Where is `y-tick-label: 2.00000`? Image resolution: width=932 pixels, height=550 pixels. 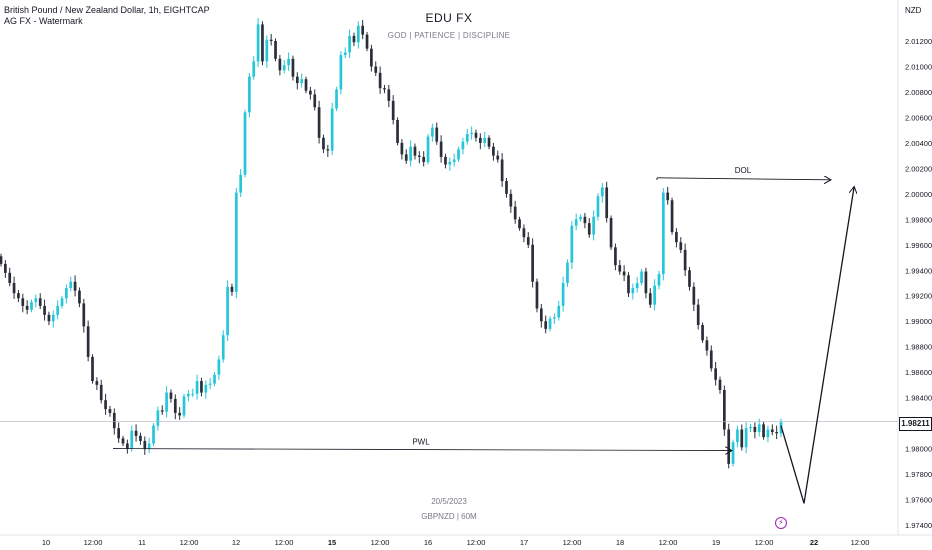 y-tick-label: 2.00000 is located at coordinates (918, 194).